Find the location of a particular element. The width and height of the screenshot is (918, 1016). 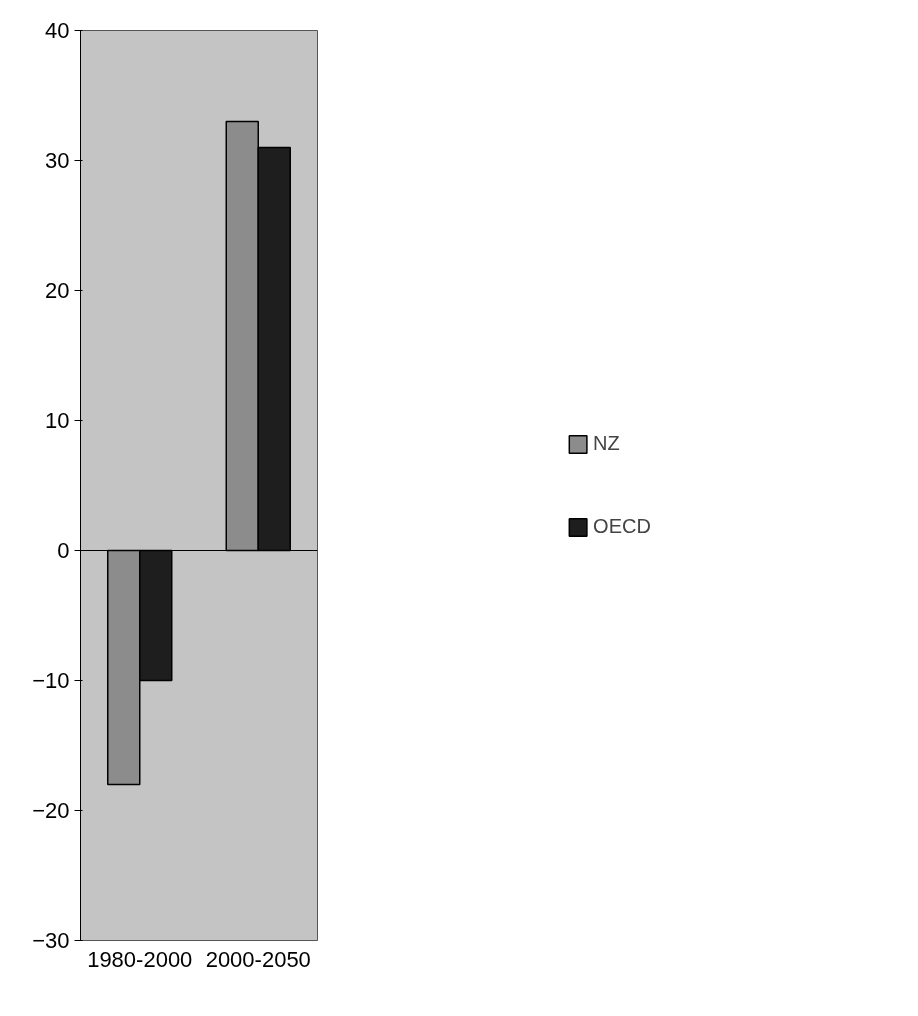

y-tick-label: 20 is located at coordinates (57, 290).